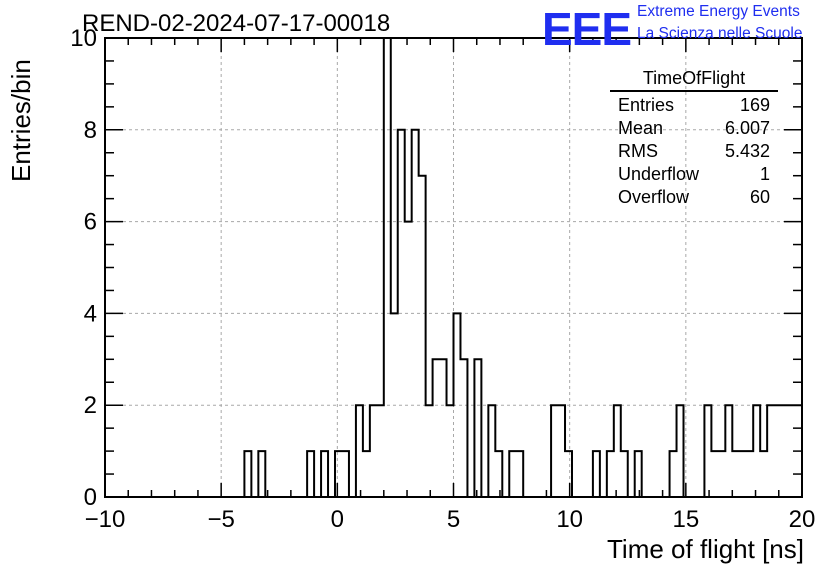 This screenshot has width=836, height=572. I want to click on logo-line-1: Extreme Energy Events, so click(718, 11).